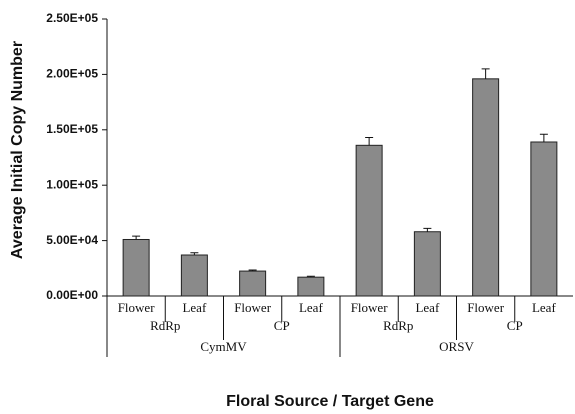 This screenshot has height=414, width=575. I want to click on virus-label: ORSV, so click(456, 346).